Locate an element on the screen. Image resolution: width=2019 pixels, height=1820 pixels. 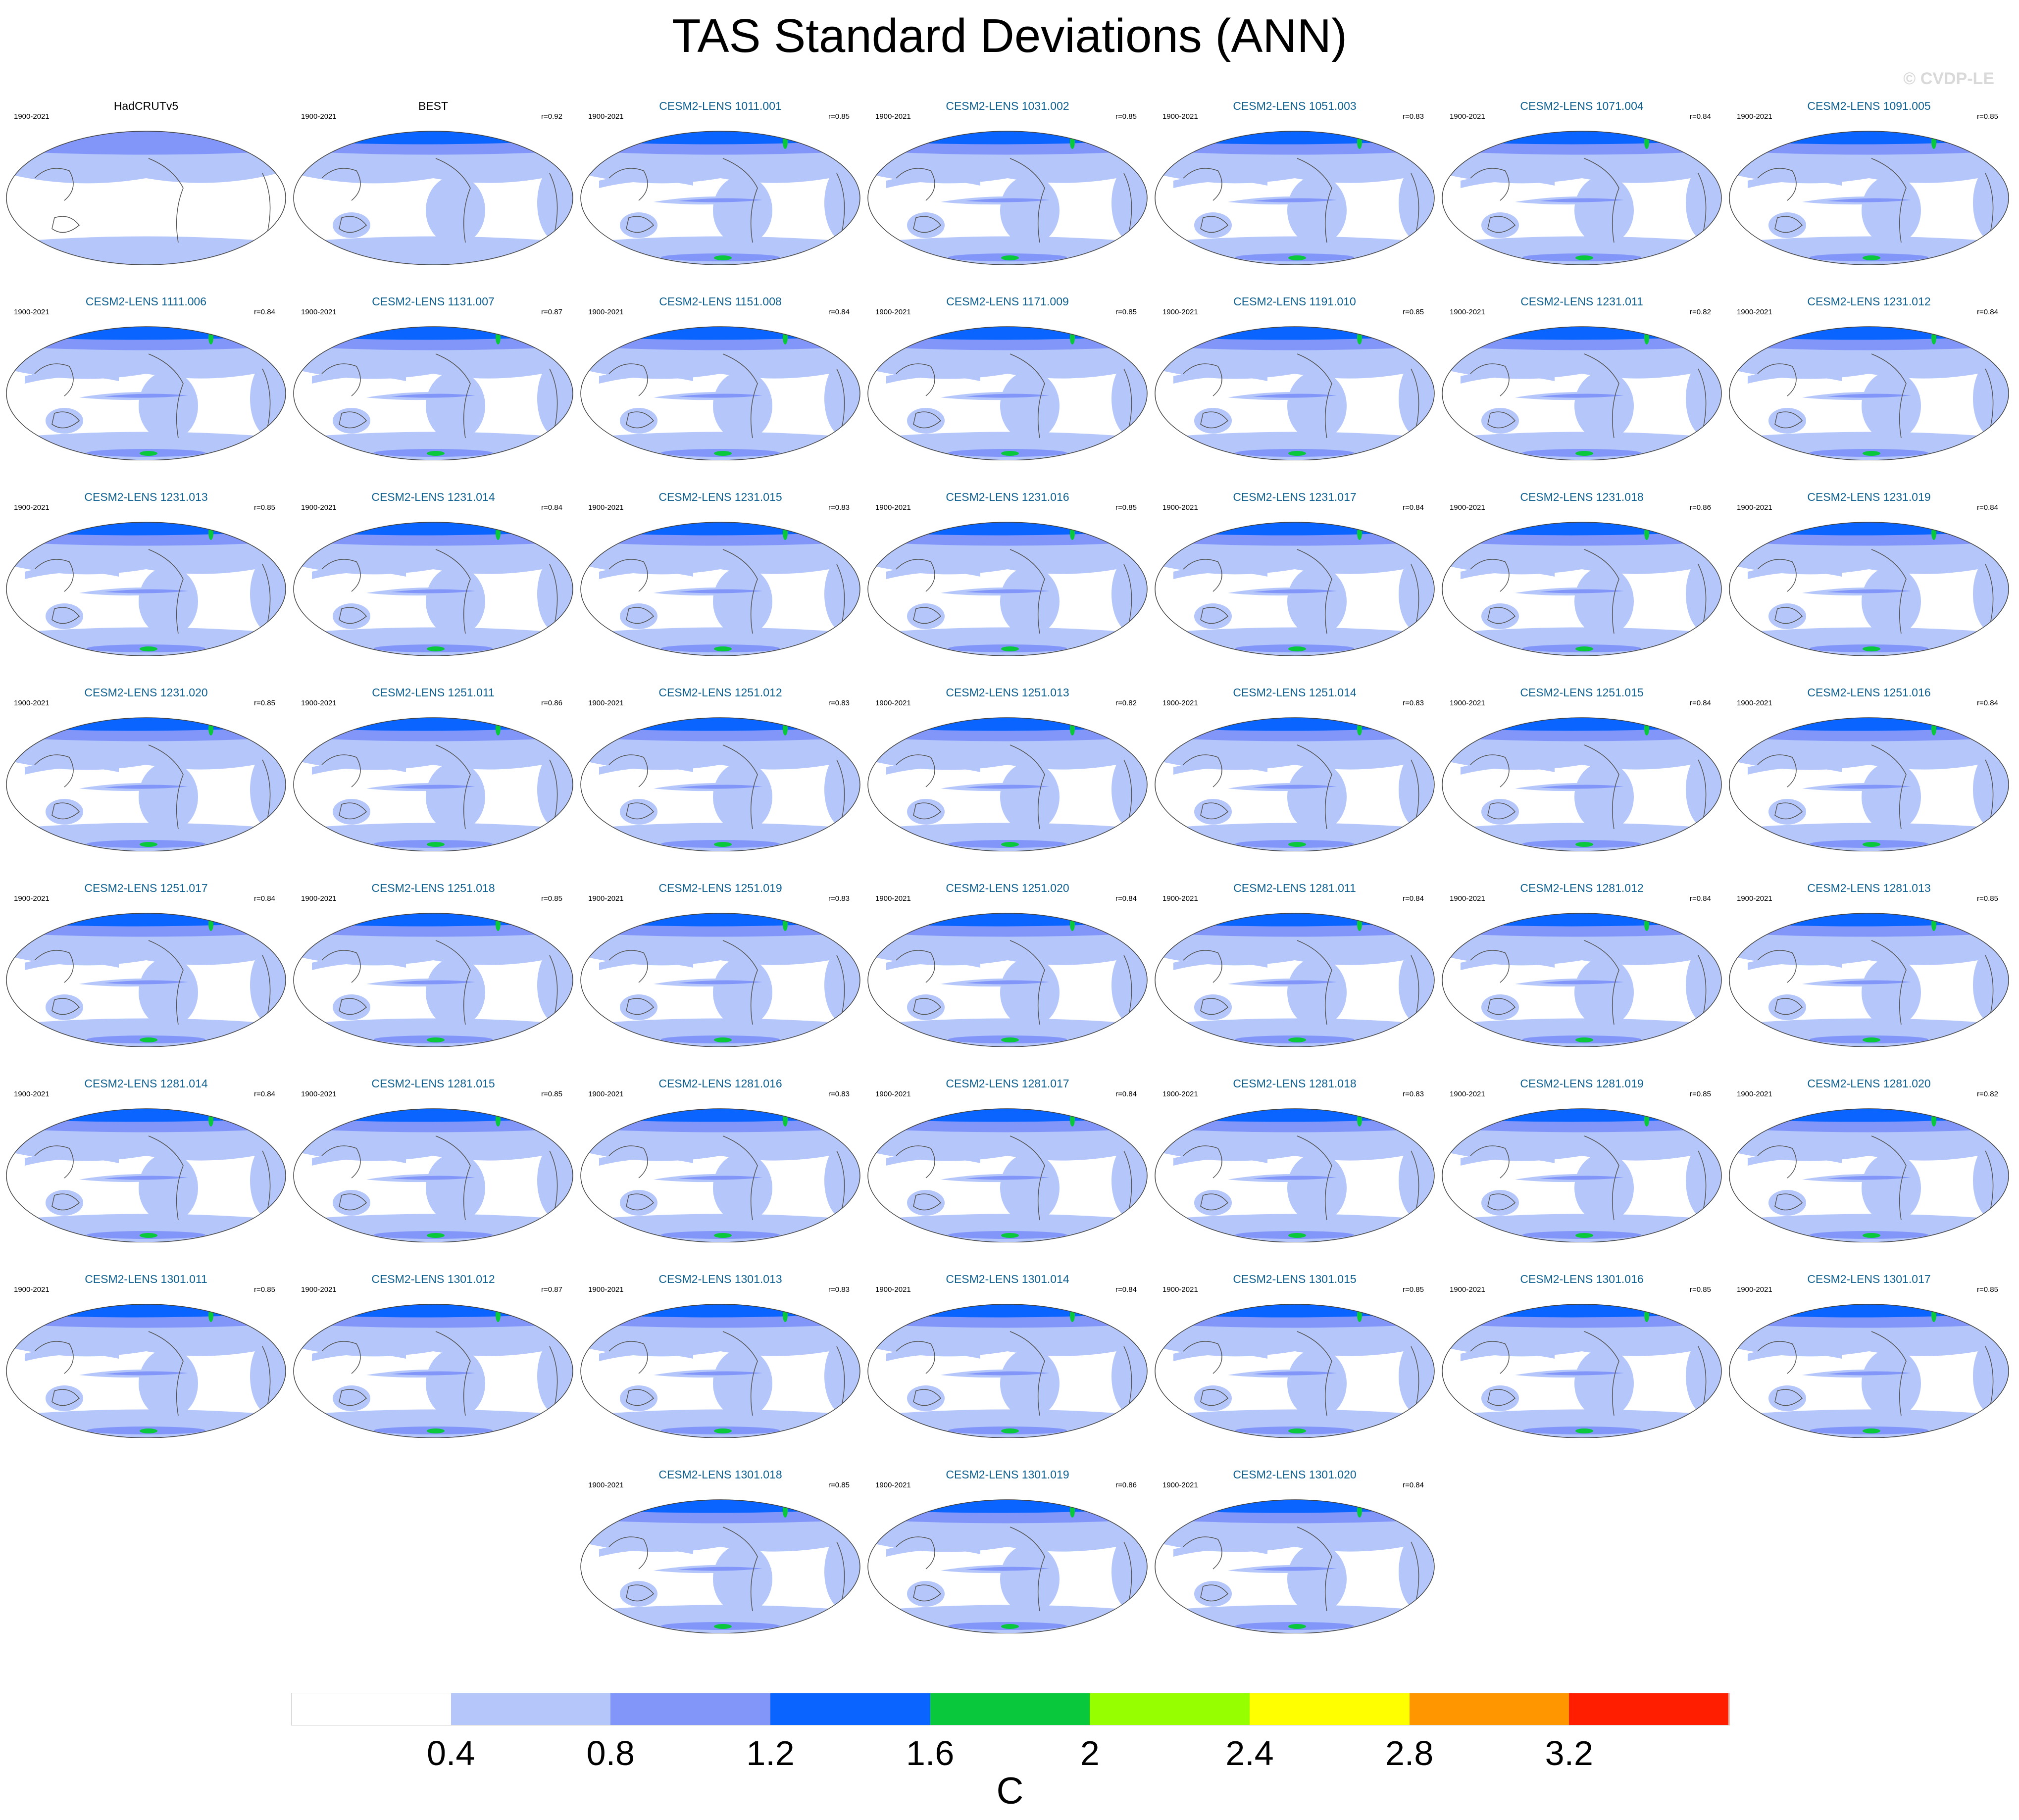
map-panel: CESM2-LENS 1231.016 1900-2021 r=0.85 is located at coordinates (1007, 573).